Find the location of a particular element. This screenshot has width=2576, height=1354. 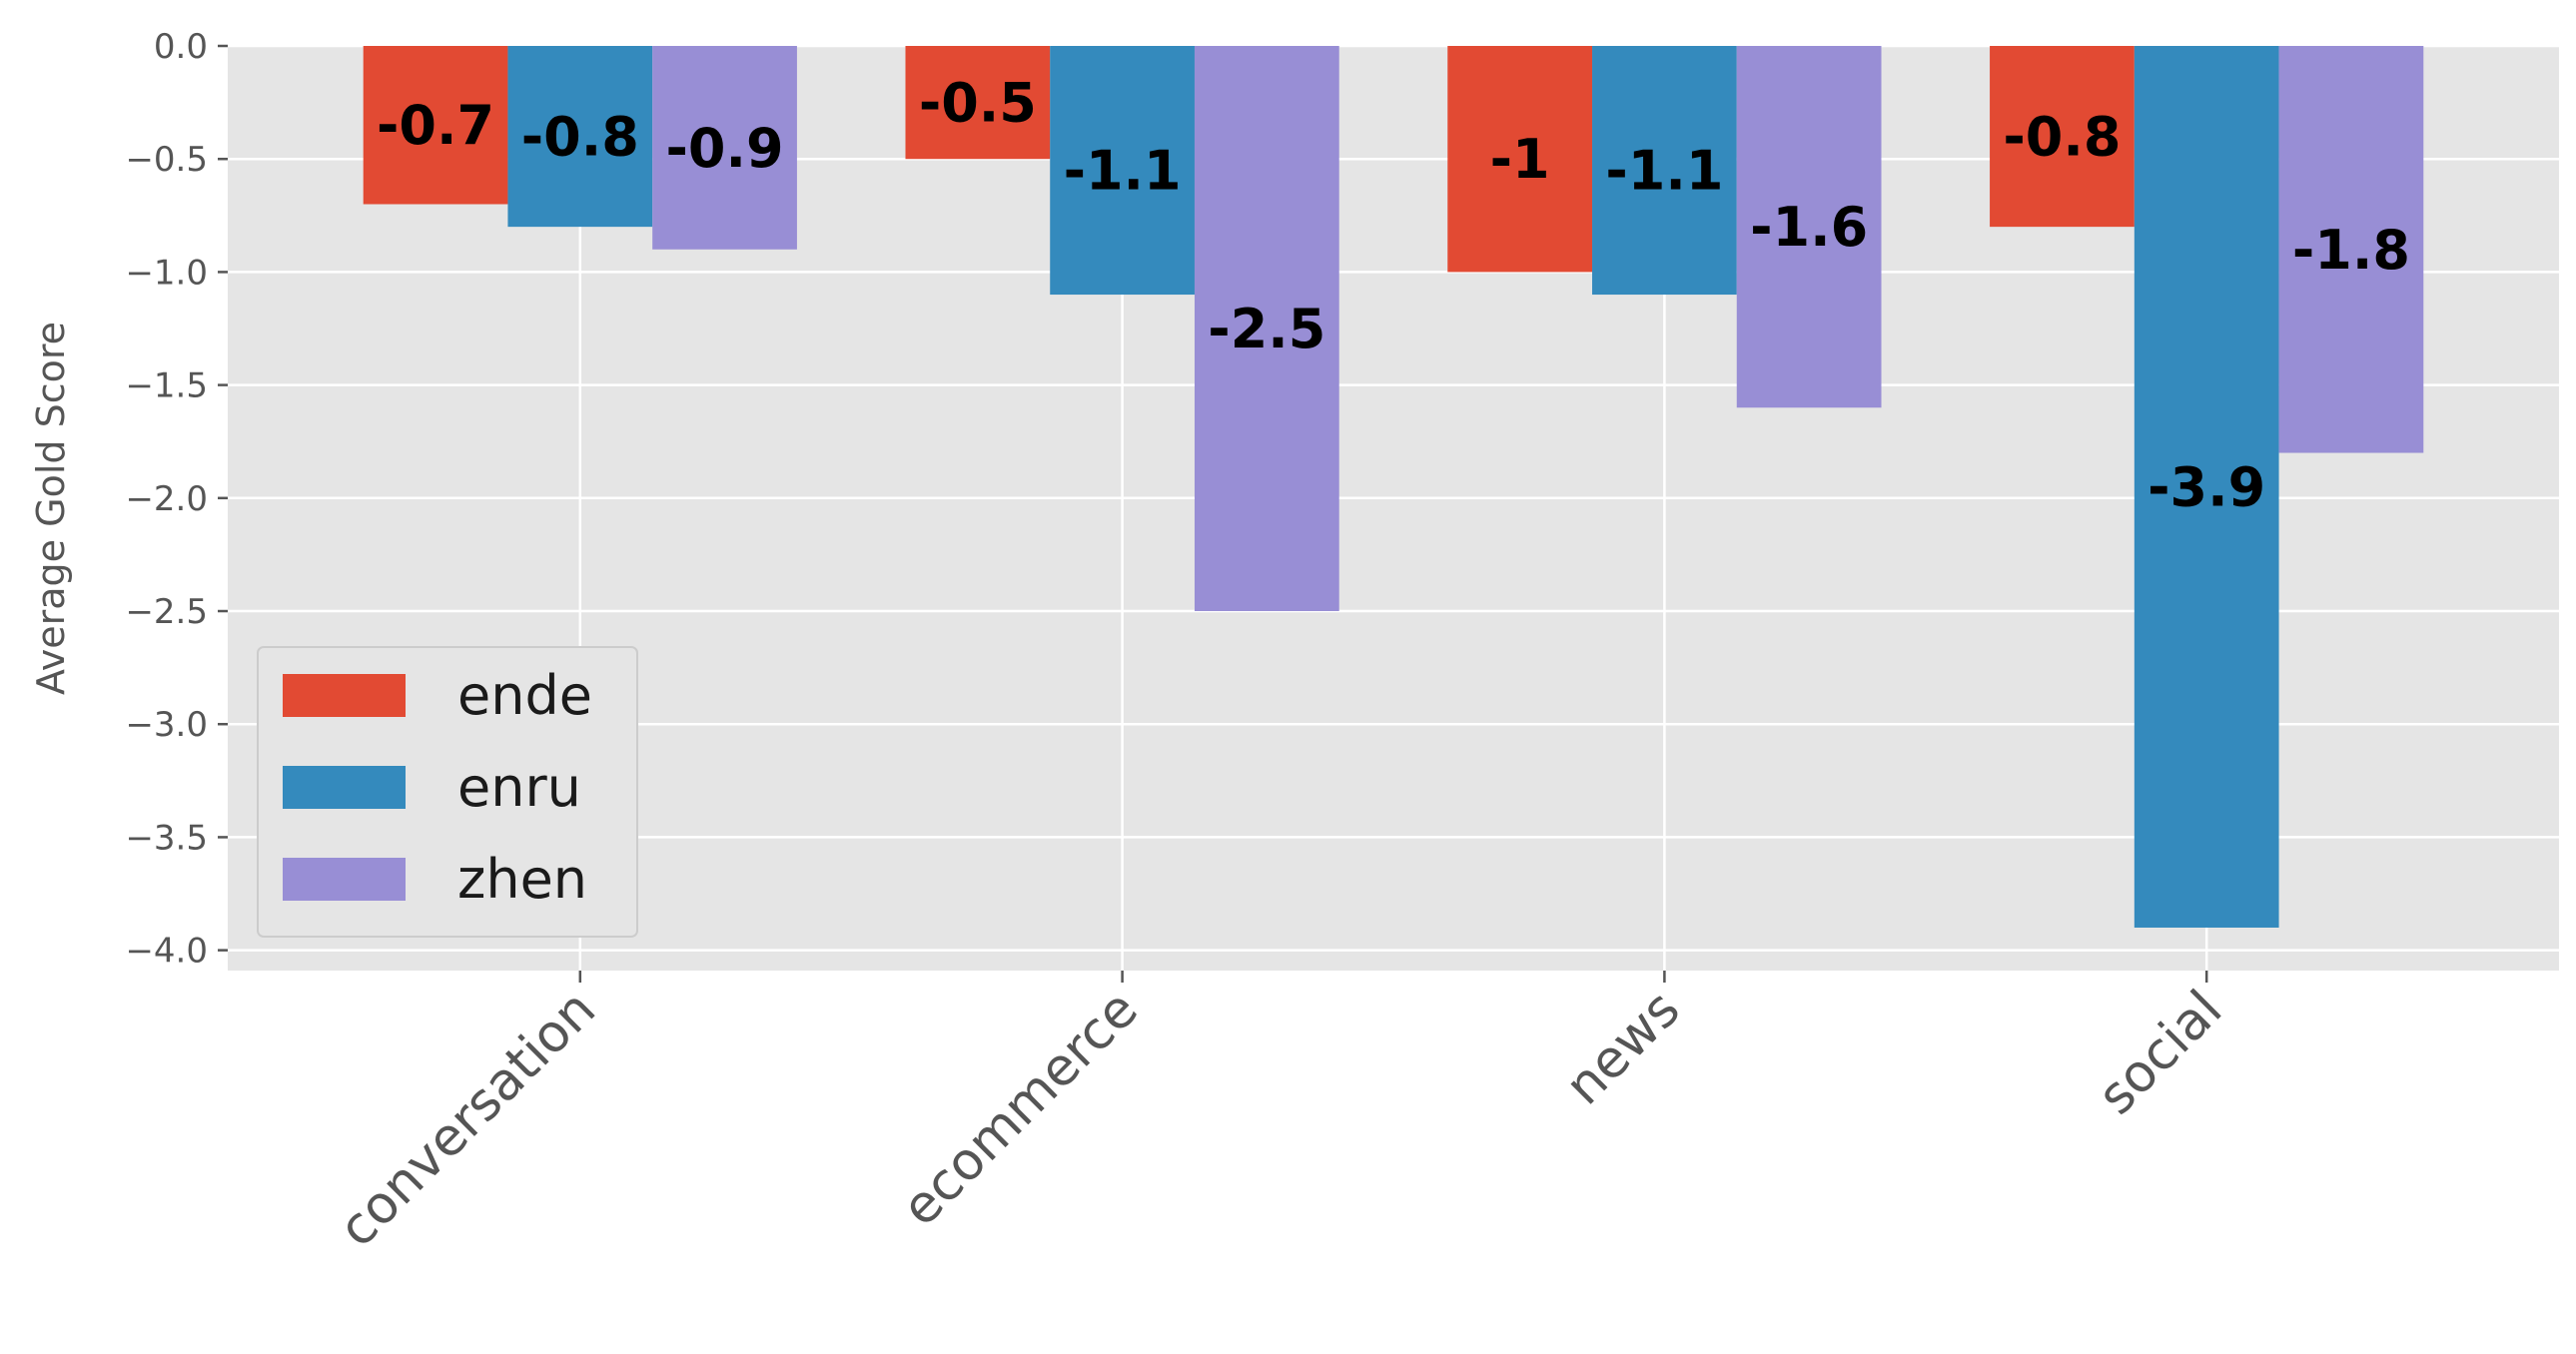

bar-enru-conversation is located at coordinates (580, 137).